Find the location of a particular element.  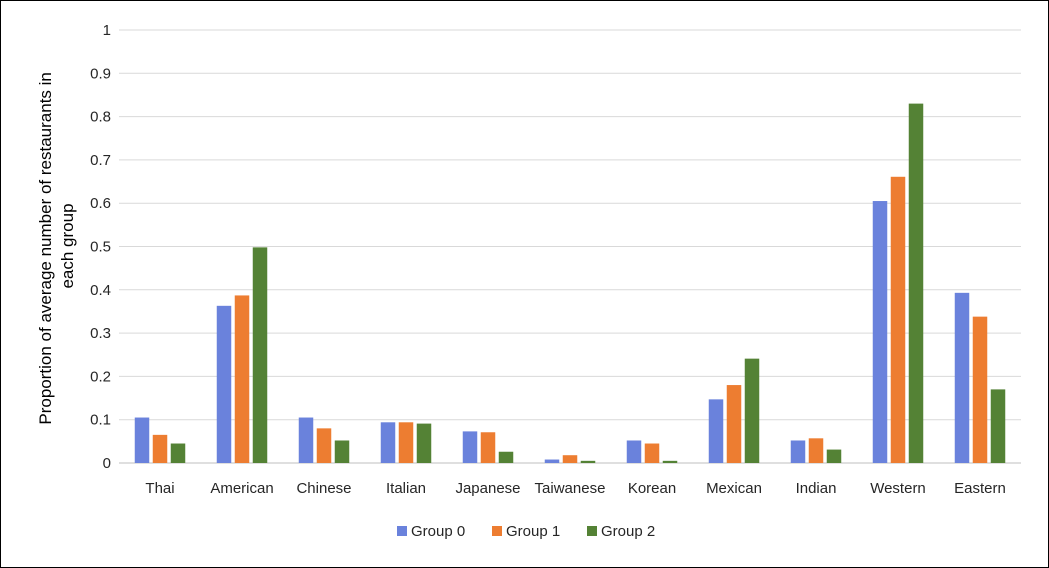

y-axis-ticks: 0 0.1 0.2 0.3 0.4 0.5 0.6 0.7 0.8 0.9 1 is located at coordinates (100, 247).